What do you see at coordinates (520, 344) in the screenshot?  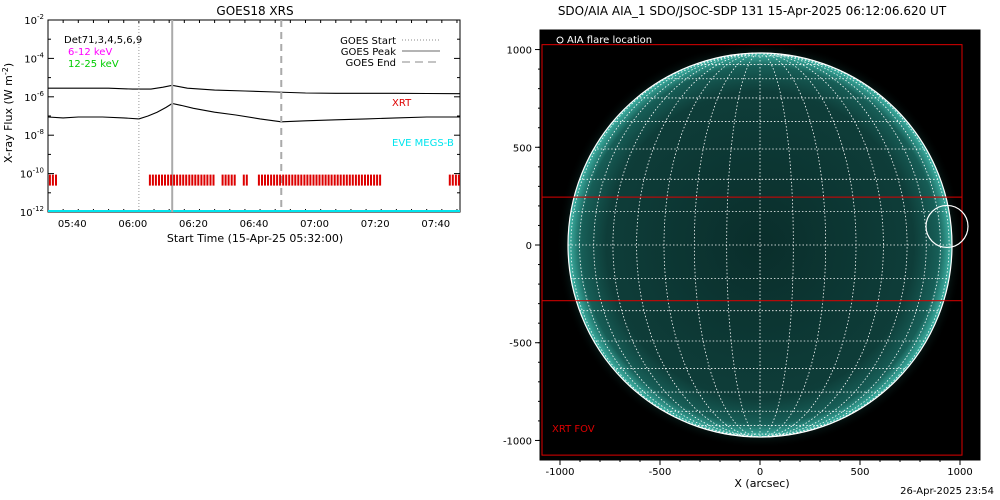 I see `aia-y-tick-label: -500` at bounding box center [520, 344].